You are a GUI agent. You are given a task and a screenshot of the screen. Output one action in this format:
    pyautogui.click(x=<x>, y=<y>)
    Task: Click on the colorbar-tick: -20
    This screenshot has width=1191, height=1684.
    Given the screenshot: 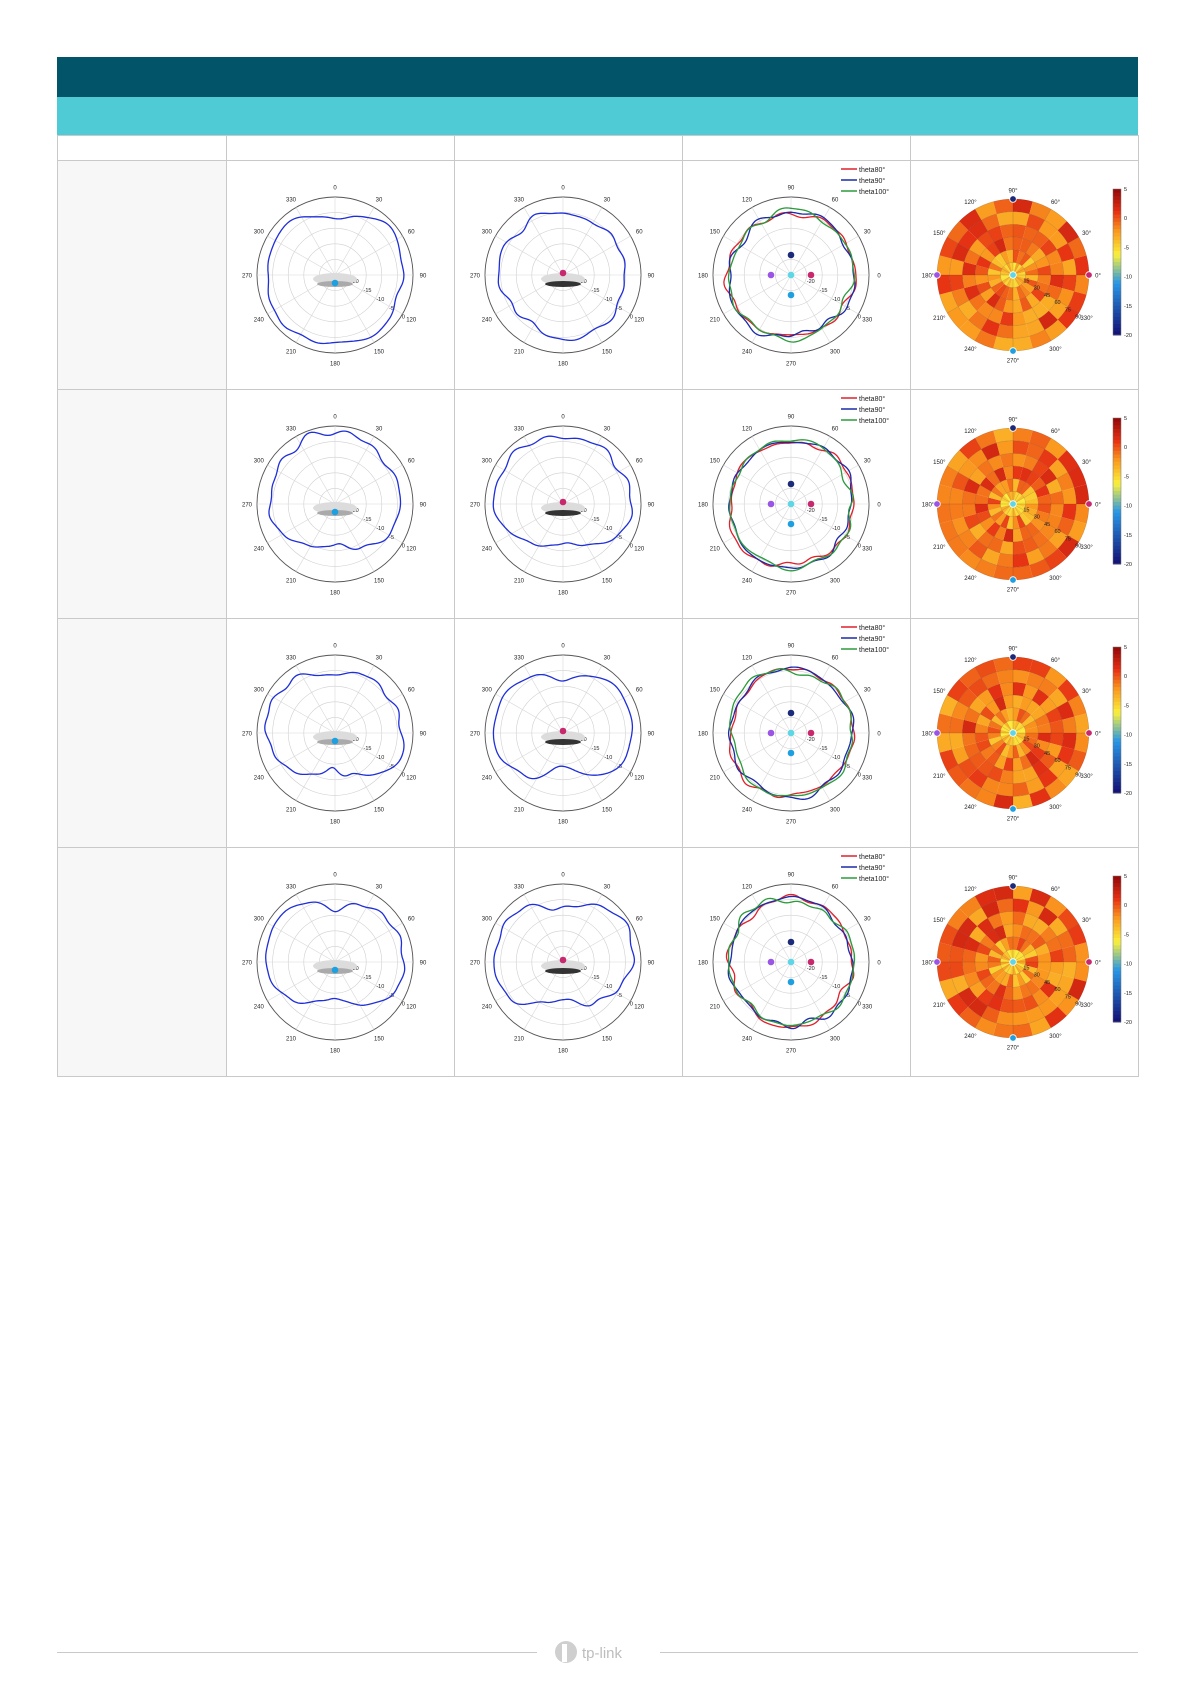 What is the action you would take?
    pyautogui.click(x=1128, y=565)
    